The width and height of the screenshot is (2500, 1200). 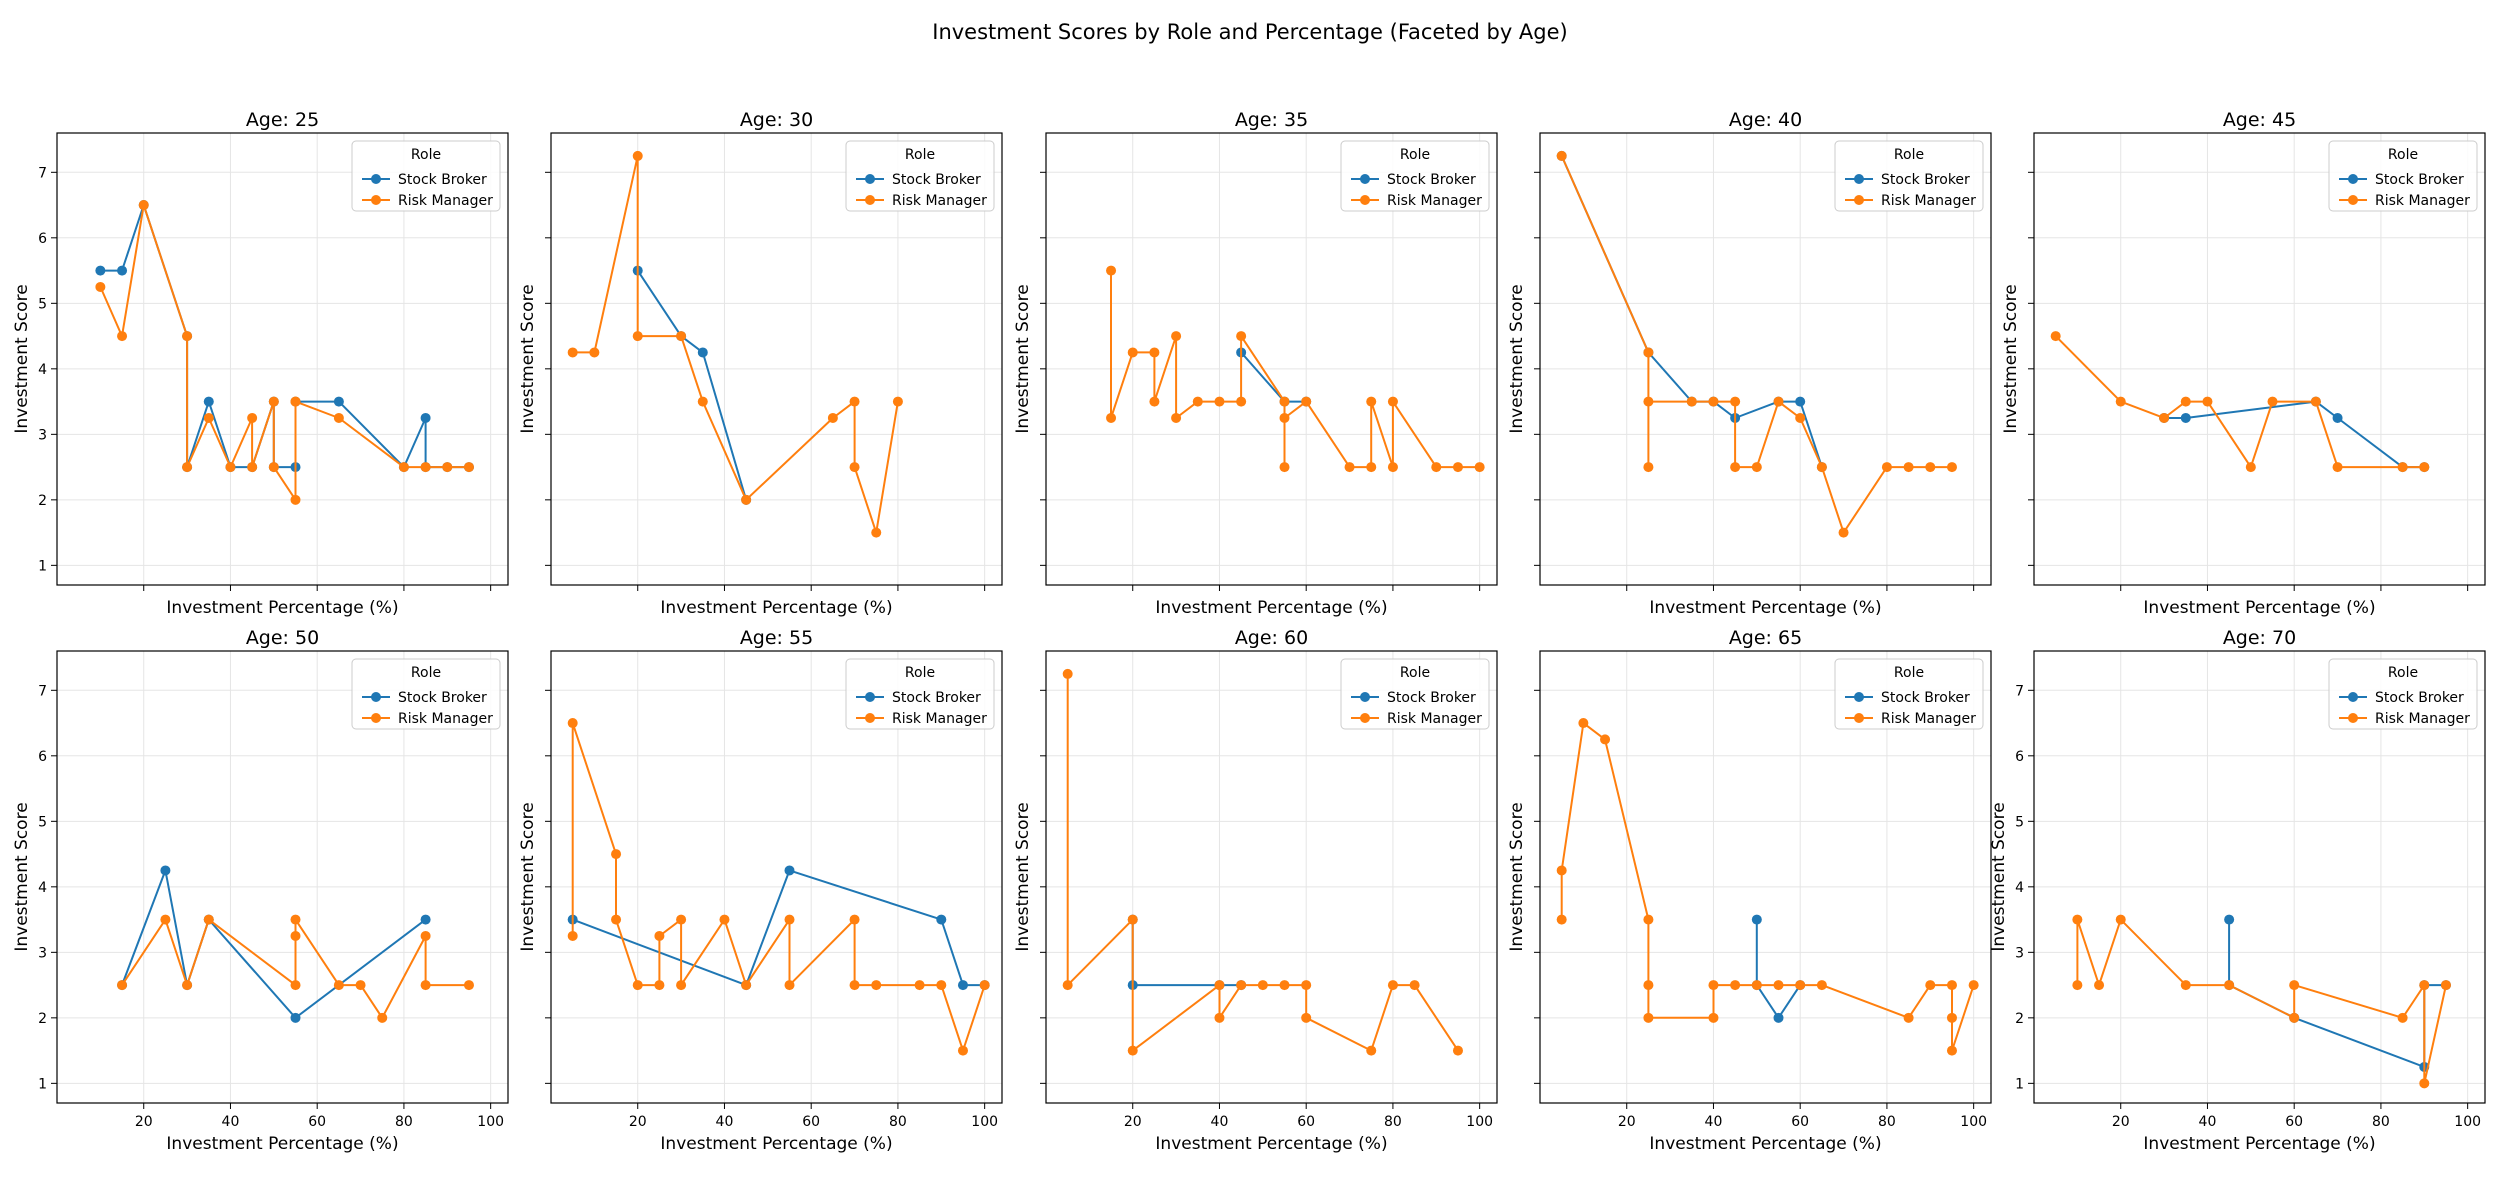 I want to click on facet-title: Age: 70, so click(x=2259, y=638).